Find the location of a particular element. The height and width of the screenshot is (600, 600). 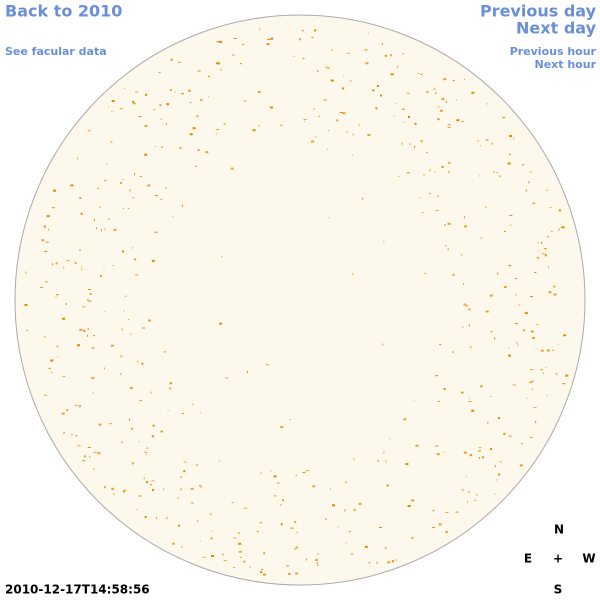

back-link: Back to 2010 is located at coordinates (63, 11).